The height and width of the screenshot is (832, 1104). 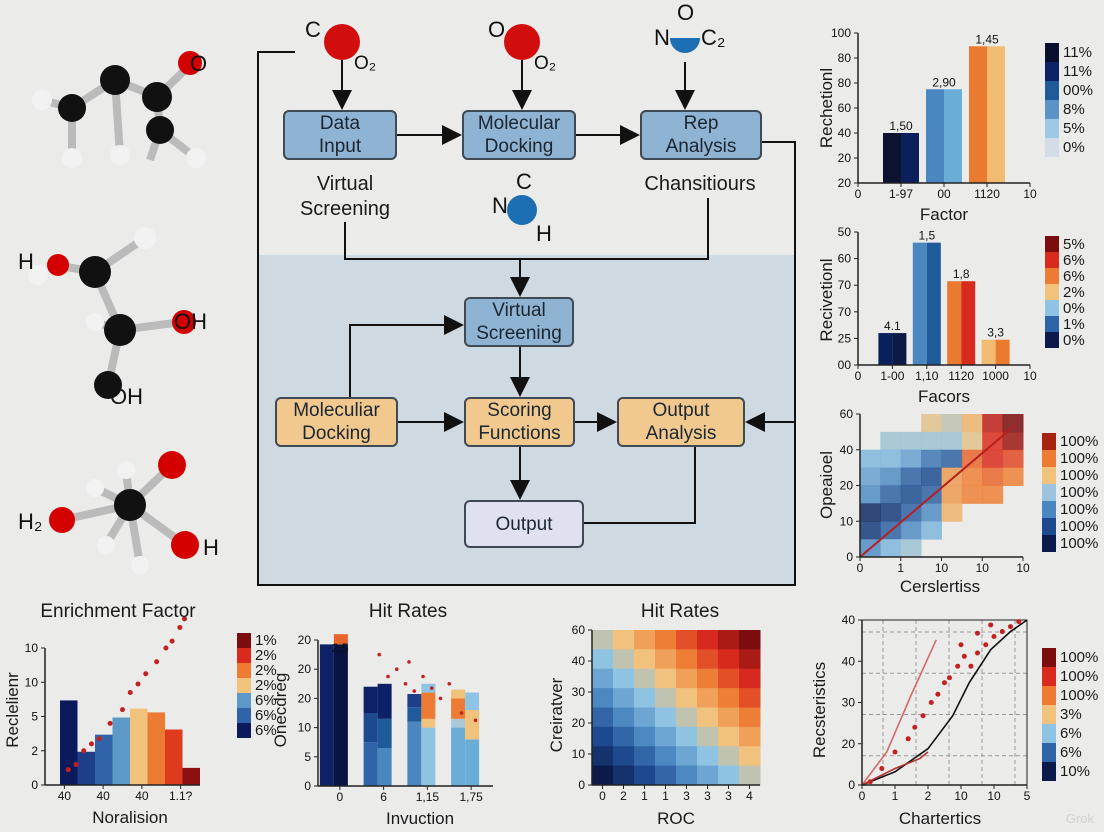 I want to click on legend-entry: 0%, so click(x=1065, y=308).